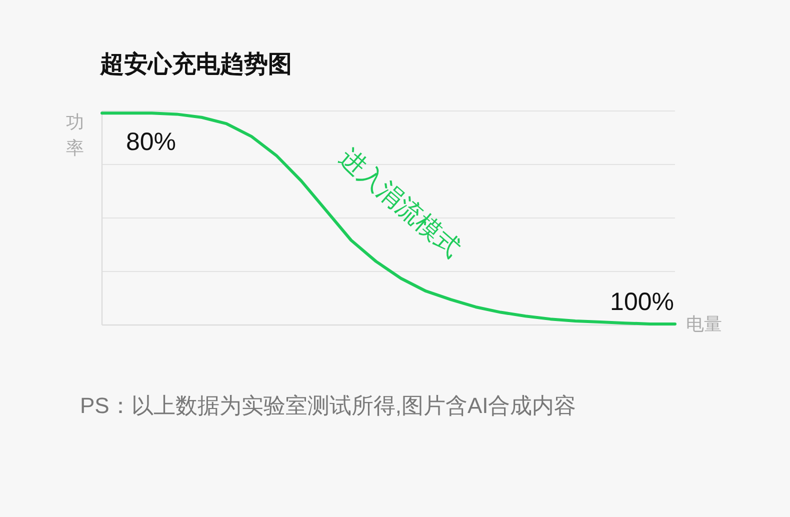 The height and width of the screenshot is (517, 790). I want to click on x-axis-title: 电量, so click(704, 324).